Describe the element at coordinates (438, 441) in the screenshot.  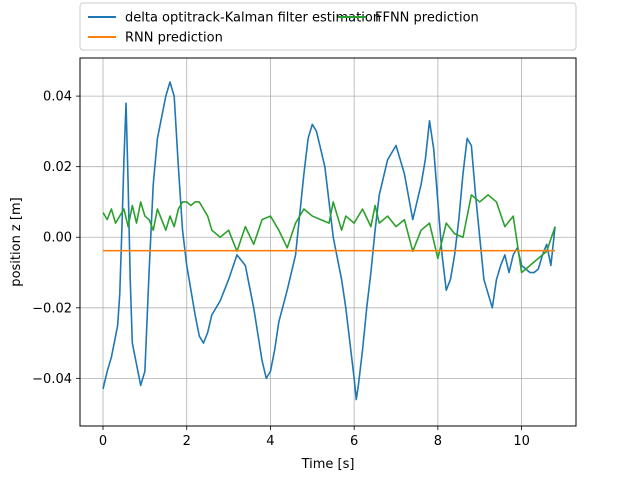
I see `x-tick-label: 8` at that location.